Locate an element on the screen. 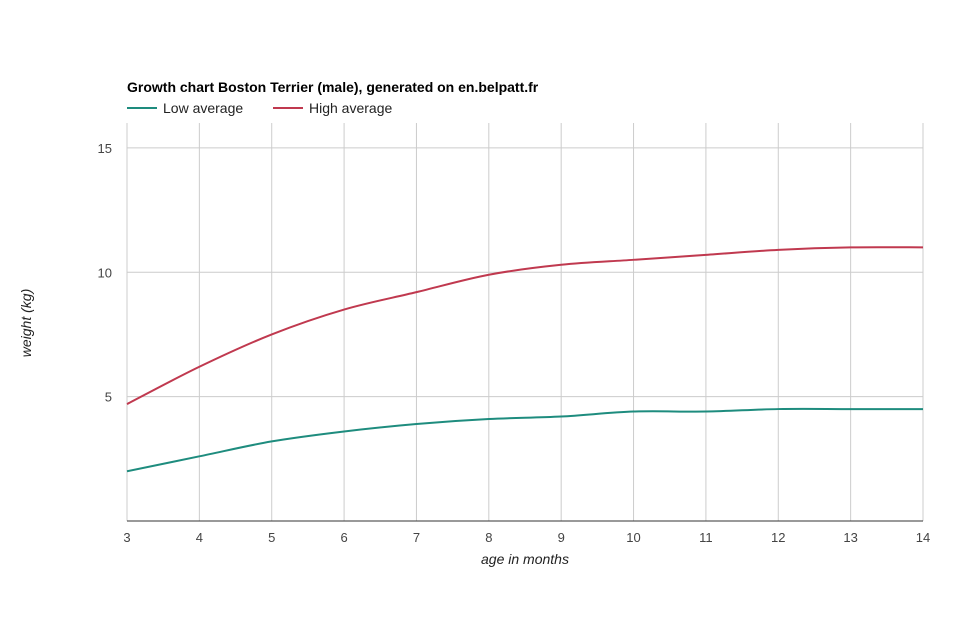 The width and height of the screenshot is (956, 637). x-tick-label: 12 is located at coordinates (778, 537).